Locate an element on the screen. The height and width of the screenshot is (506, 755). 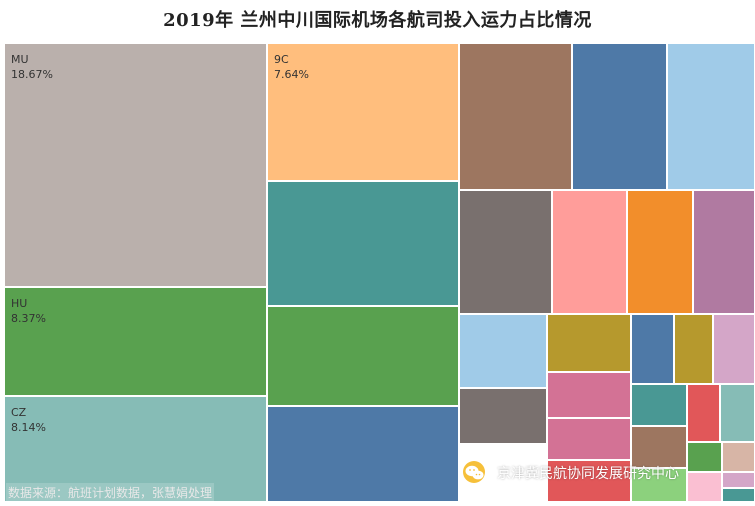
airline-code: 9C is located at coordinates (281, 59).